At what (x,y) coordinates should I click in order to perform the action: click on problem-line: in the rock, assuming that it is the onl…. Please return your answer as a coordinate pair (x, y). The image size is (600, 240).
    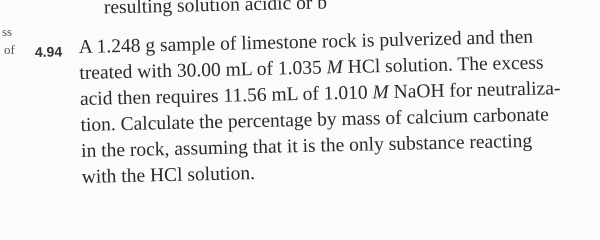
    Looking at the image, I should click on (306, 147).